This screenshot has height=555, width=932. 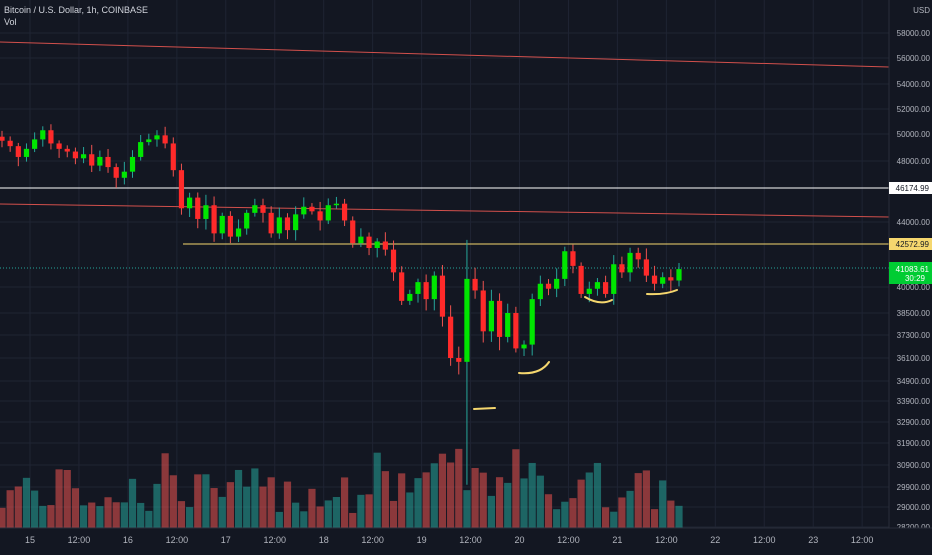 What do you see at coordinates (76, 10) in the screenshot?
I see `symbol-title: Bitcoin / U.S. Dollar, 1h, COINBASE` at bounding box center [76, 10].